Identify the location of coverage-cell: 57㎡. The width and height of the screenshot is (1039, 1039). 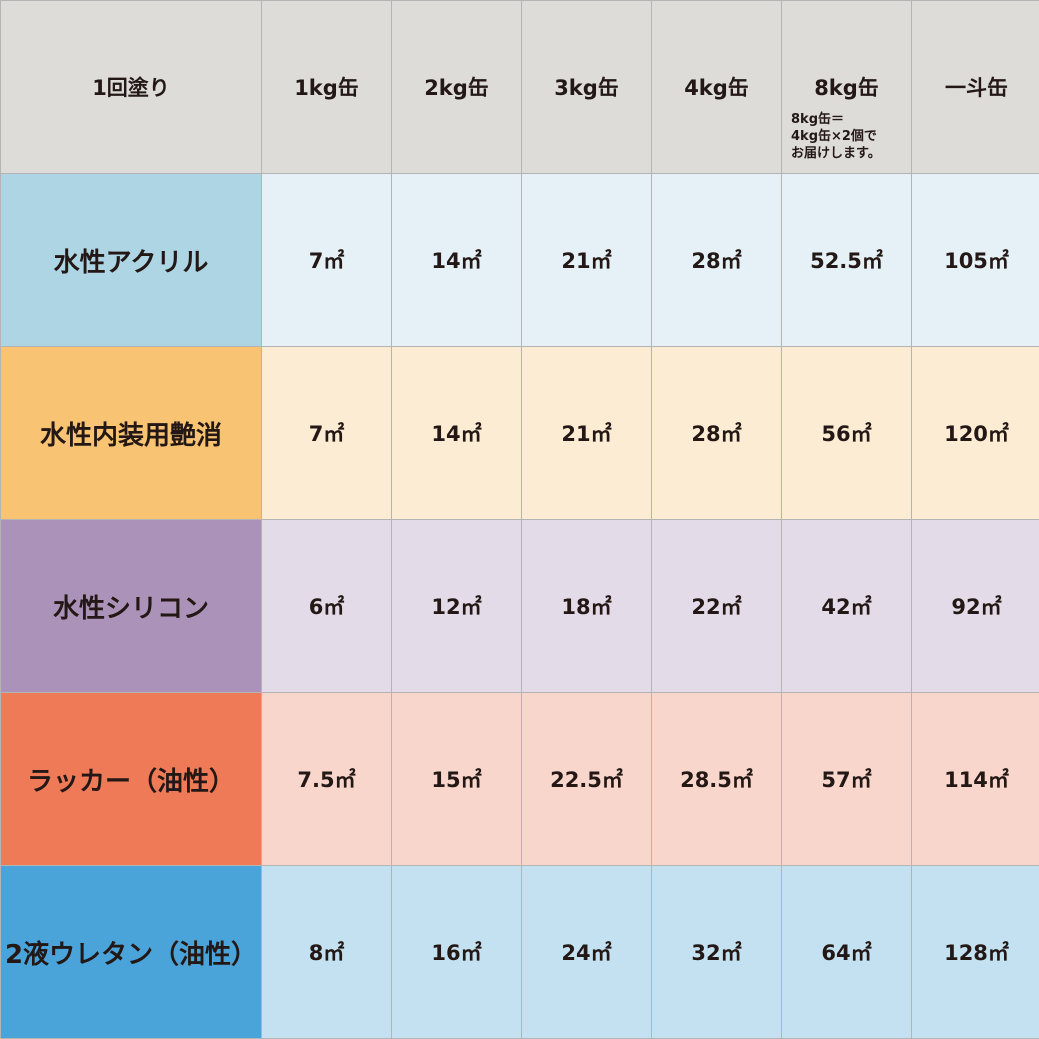
(846, 779).